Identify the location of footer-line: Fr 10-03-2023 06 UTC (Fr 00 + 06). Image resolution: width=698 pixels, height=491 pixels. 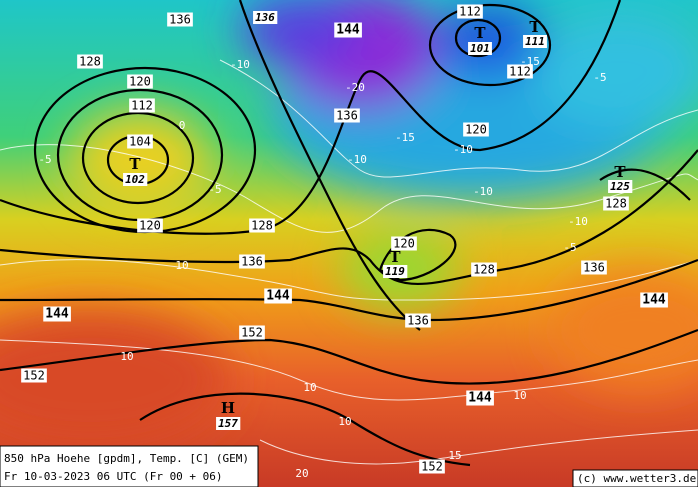
(113, 476).